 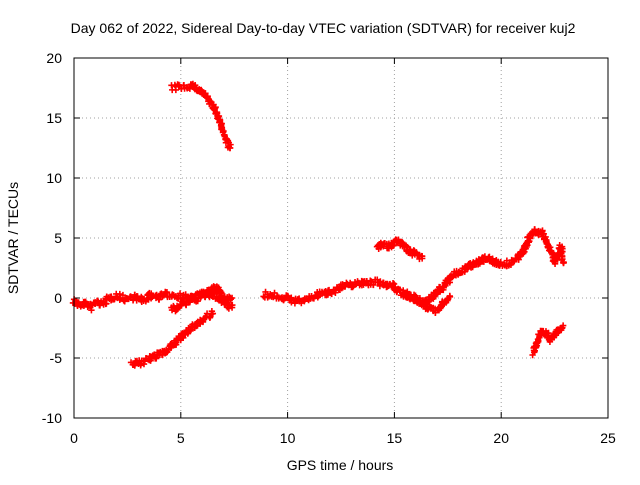 I want to click on x-tick-label: 5, so click(x=181, y=438).